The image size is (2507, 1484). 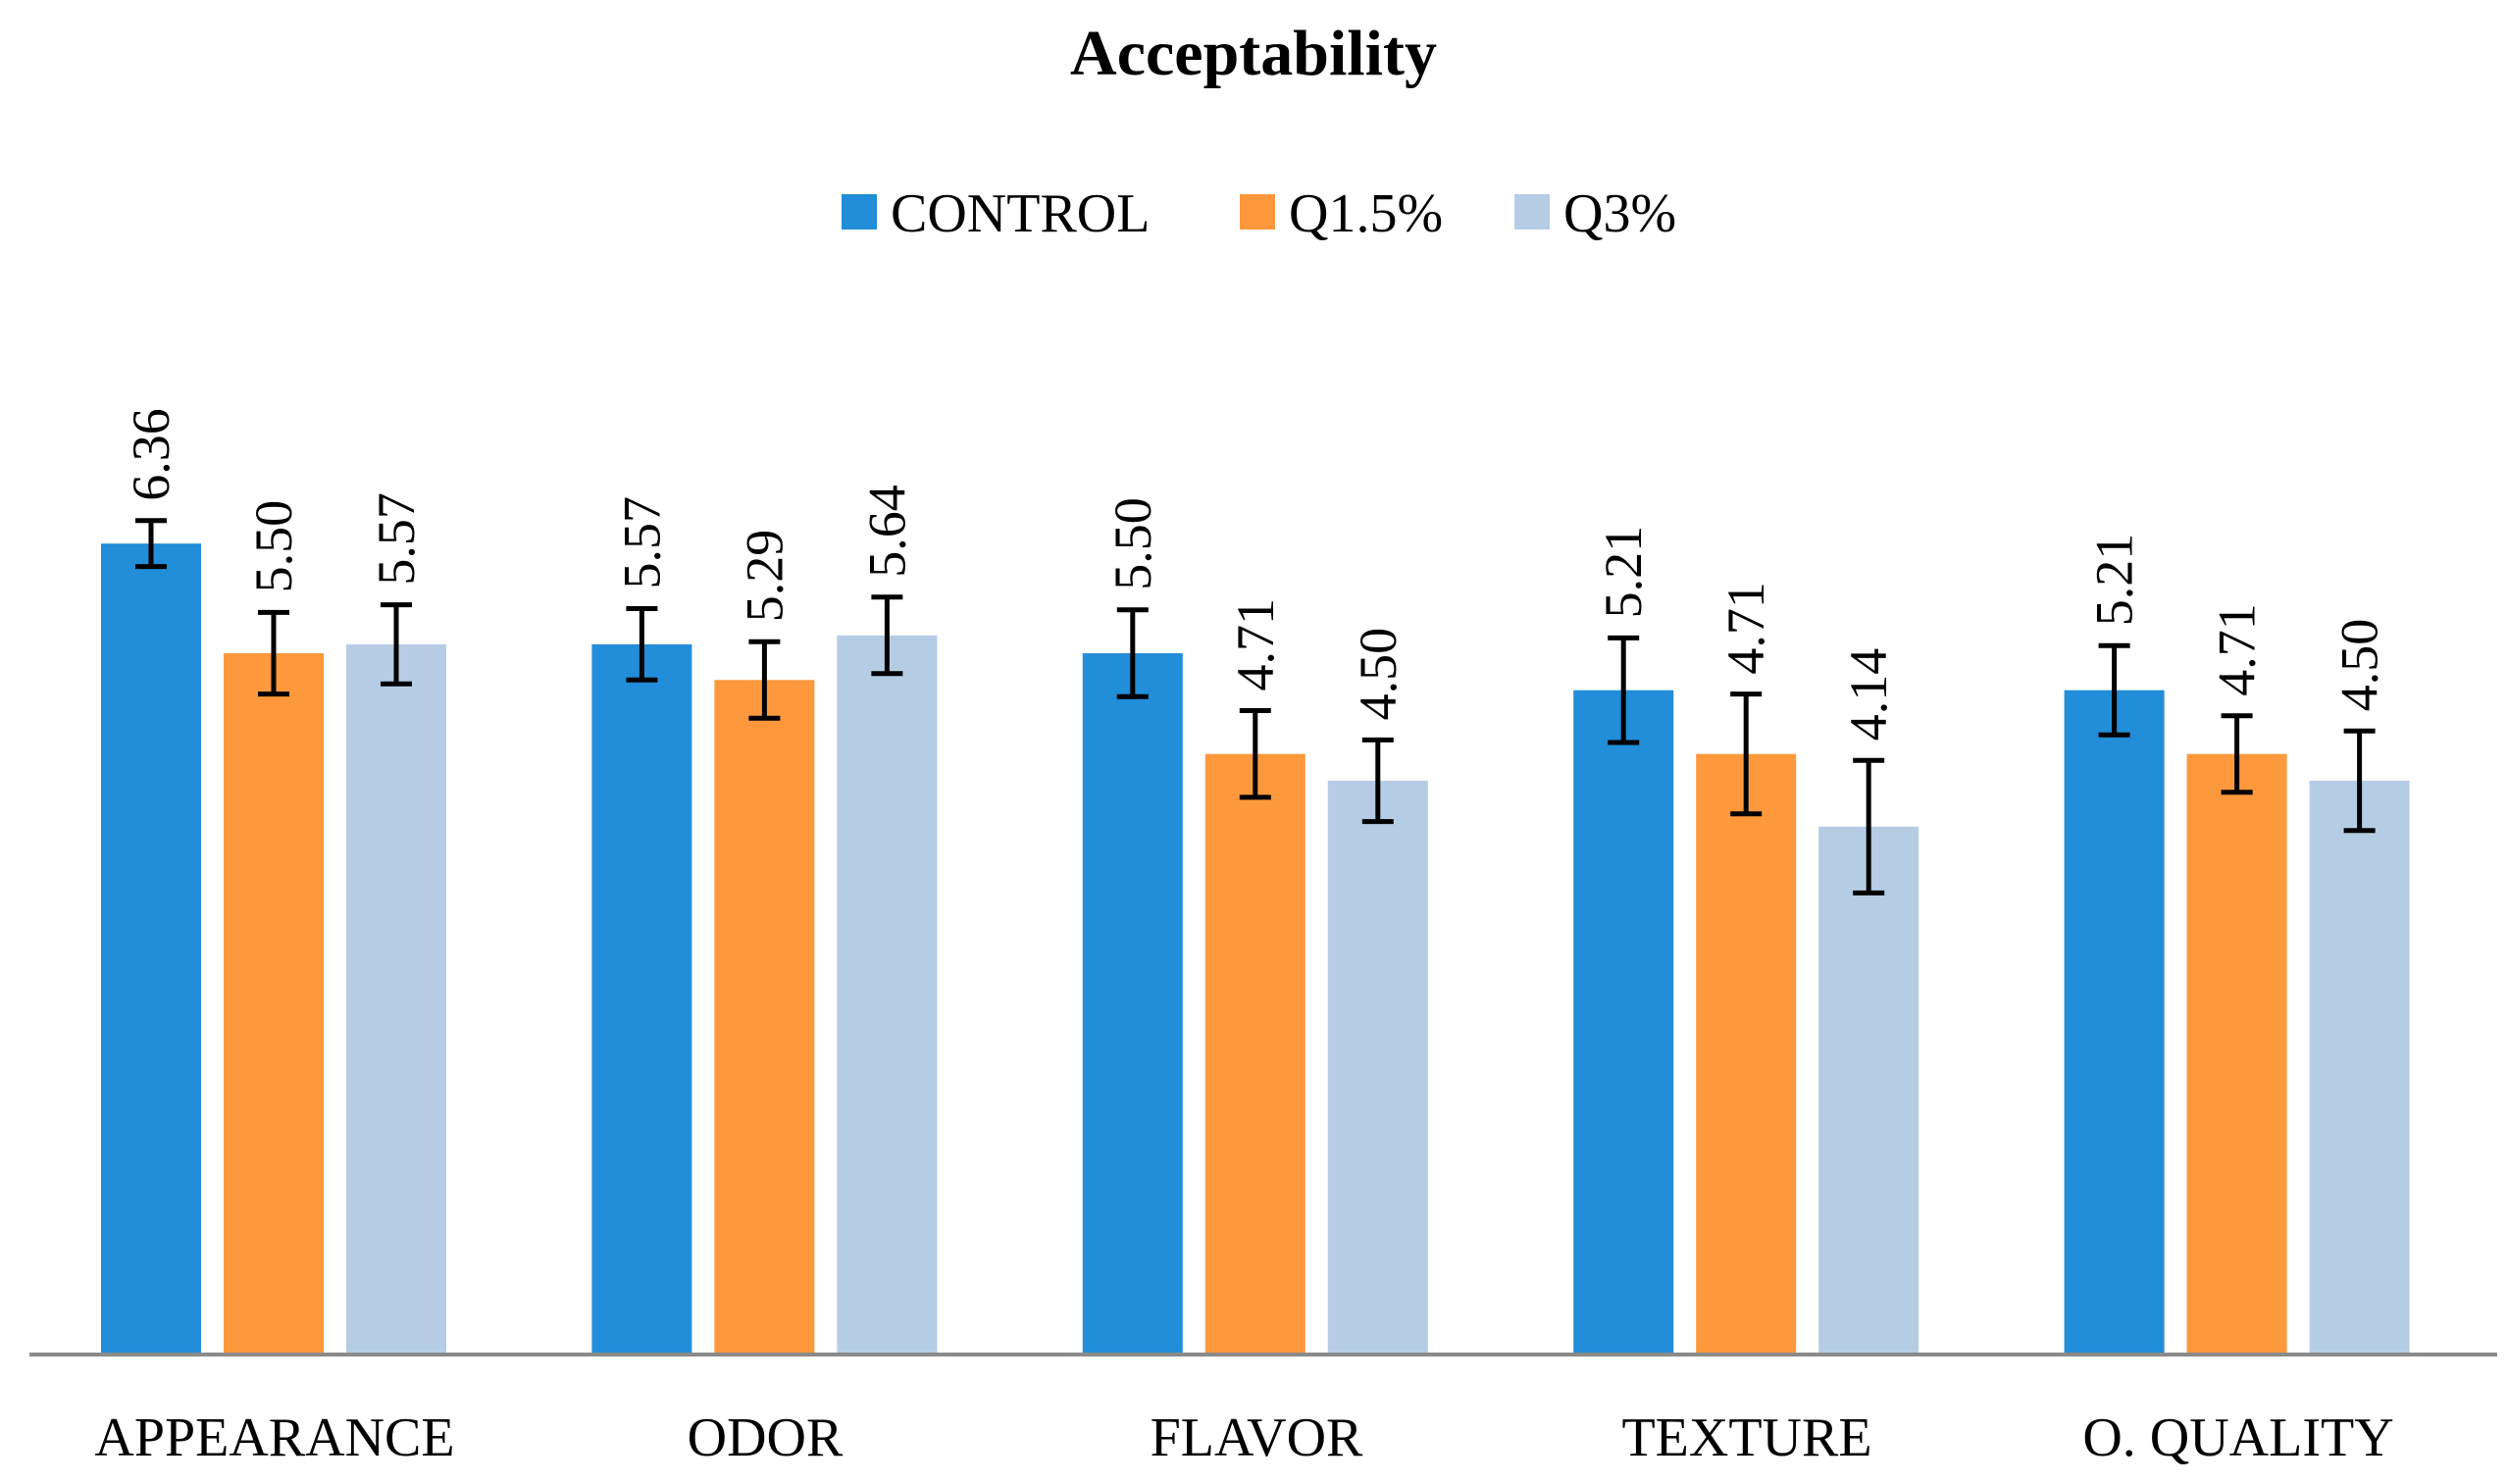 What do you see at coordinates (2114, 1022) in the screenshot?
I see `bar-o-quality-control` at bounding box center [2114, 1022].